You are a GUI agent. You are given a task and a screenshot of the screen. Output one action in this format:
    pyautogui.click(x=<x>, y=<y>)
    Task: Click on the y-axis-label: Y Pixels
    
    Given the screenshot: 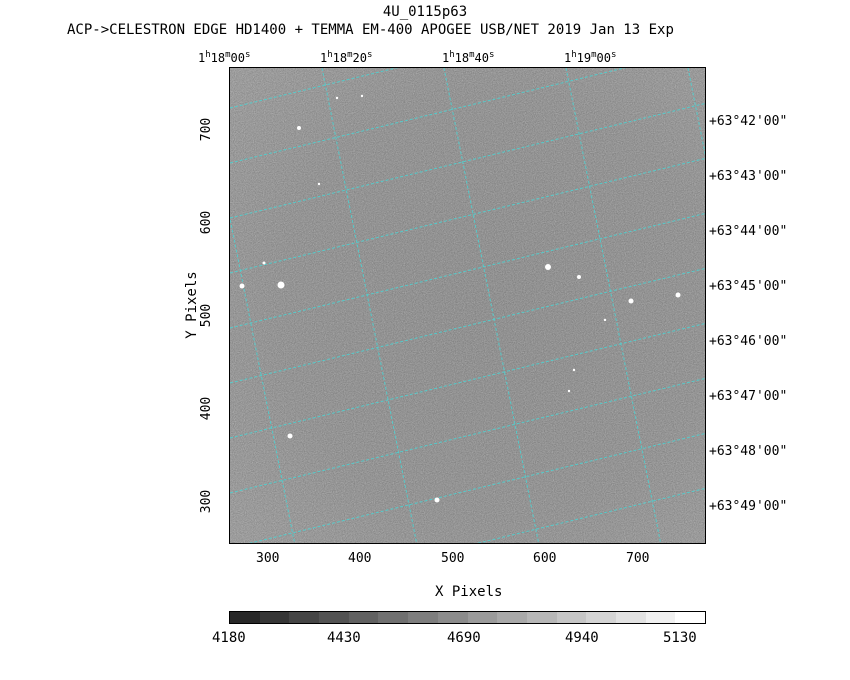 What is the action you would take?
    pyautogui.click(x=192, y=305)
    